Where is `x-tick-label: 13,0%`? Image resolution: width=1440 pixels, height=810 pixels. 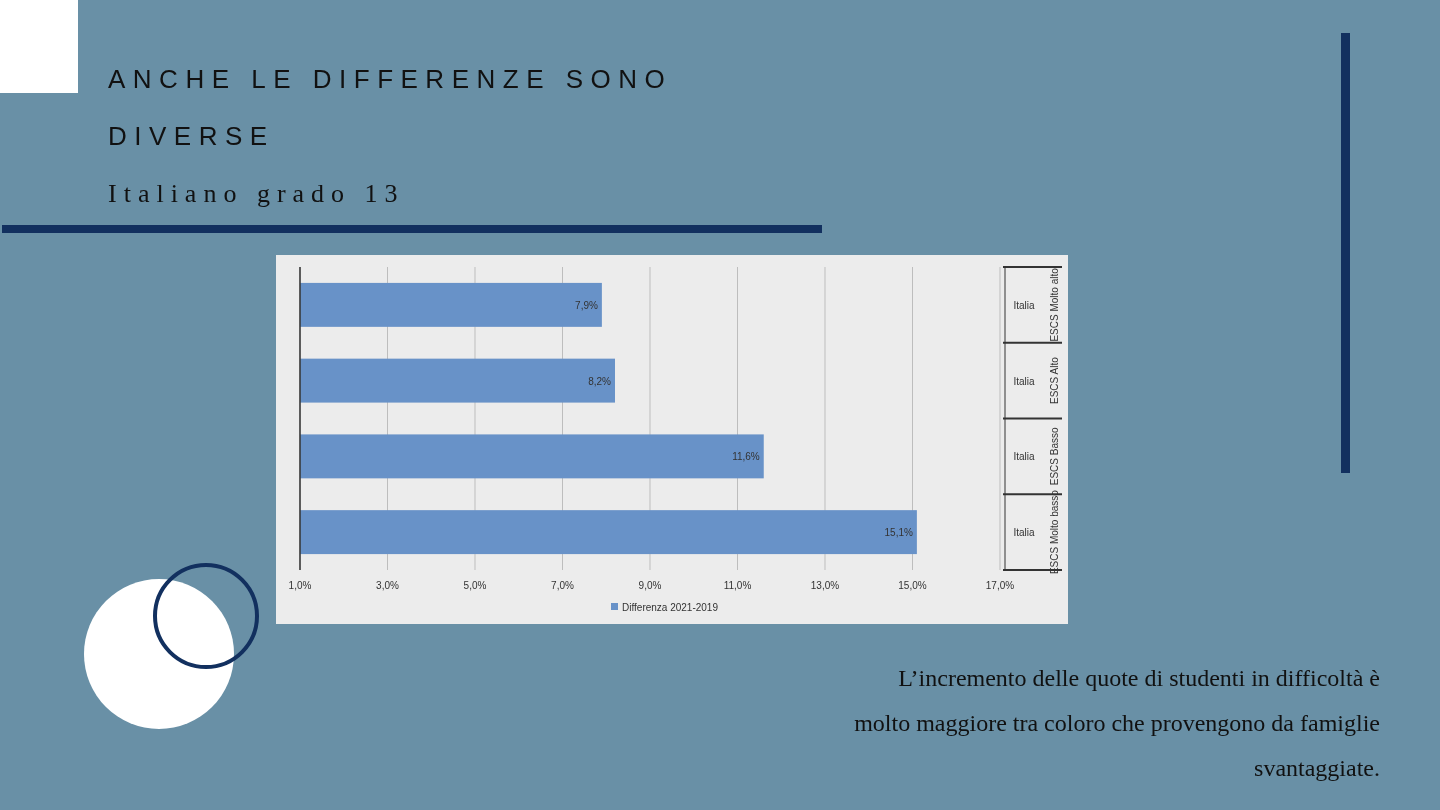 x-tick-label: 13,0% is located at coordinates (825, 585).